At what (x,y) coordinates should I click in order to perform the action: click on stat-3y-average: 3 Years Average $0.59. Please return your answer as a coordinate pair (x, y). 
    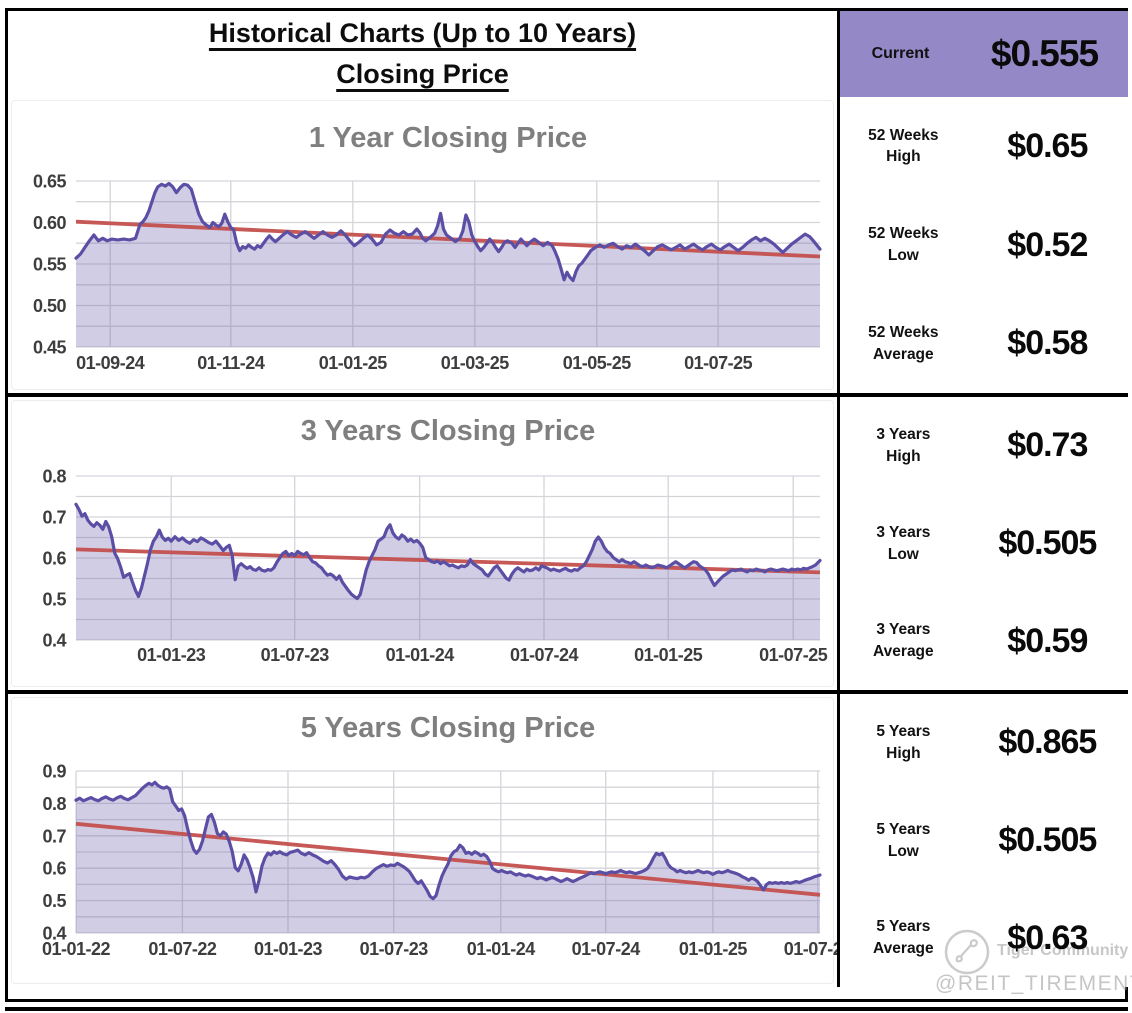
    Looking at the image, I should click on (984, 641).